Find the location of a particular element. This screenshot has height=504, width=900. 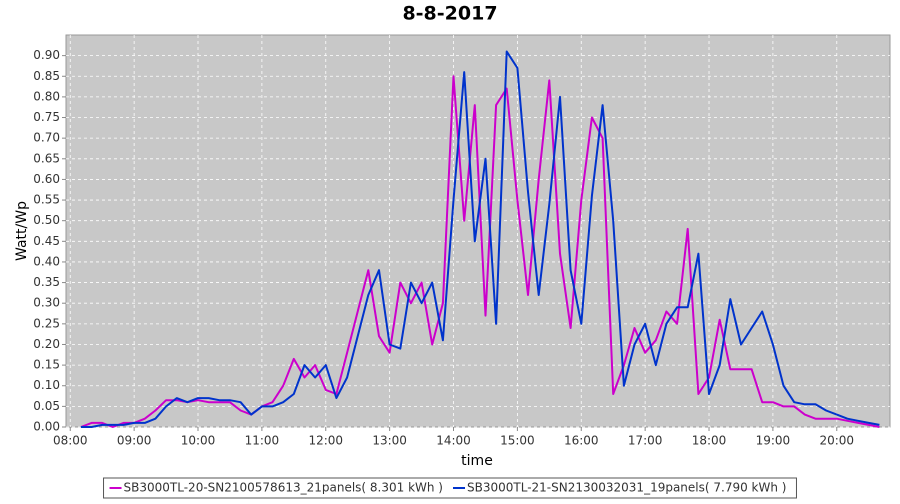

x-tick-label: 14:00 is located at coordinates (453, 441).